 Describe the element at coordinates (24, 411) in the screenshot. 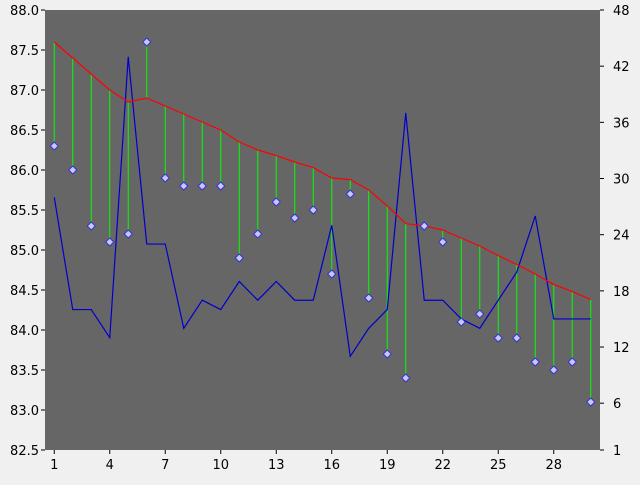

I see `left-tick-label: 83.0` at that location.